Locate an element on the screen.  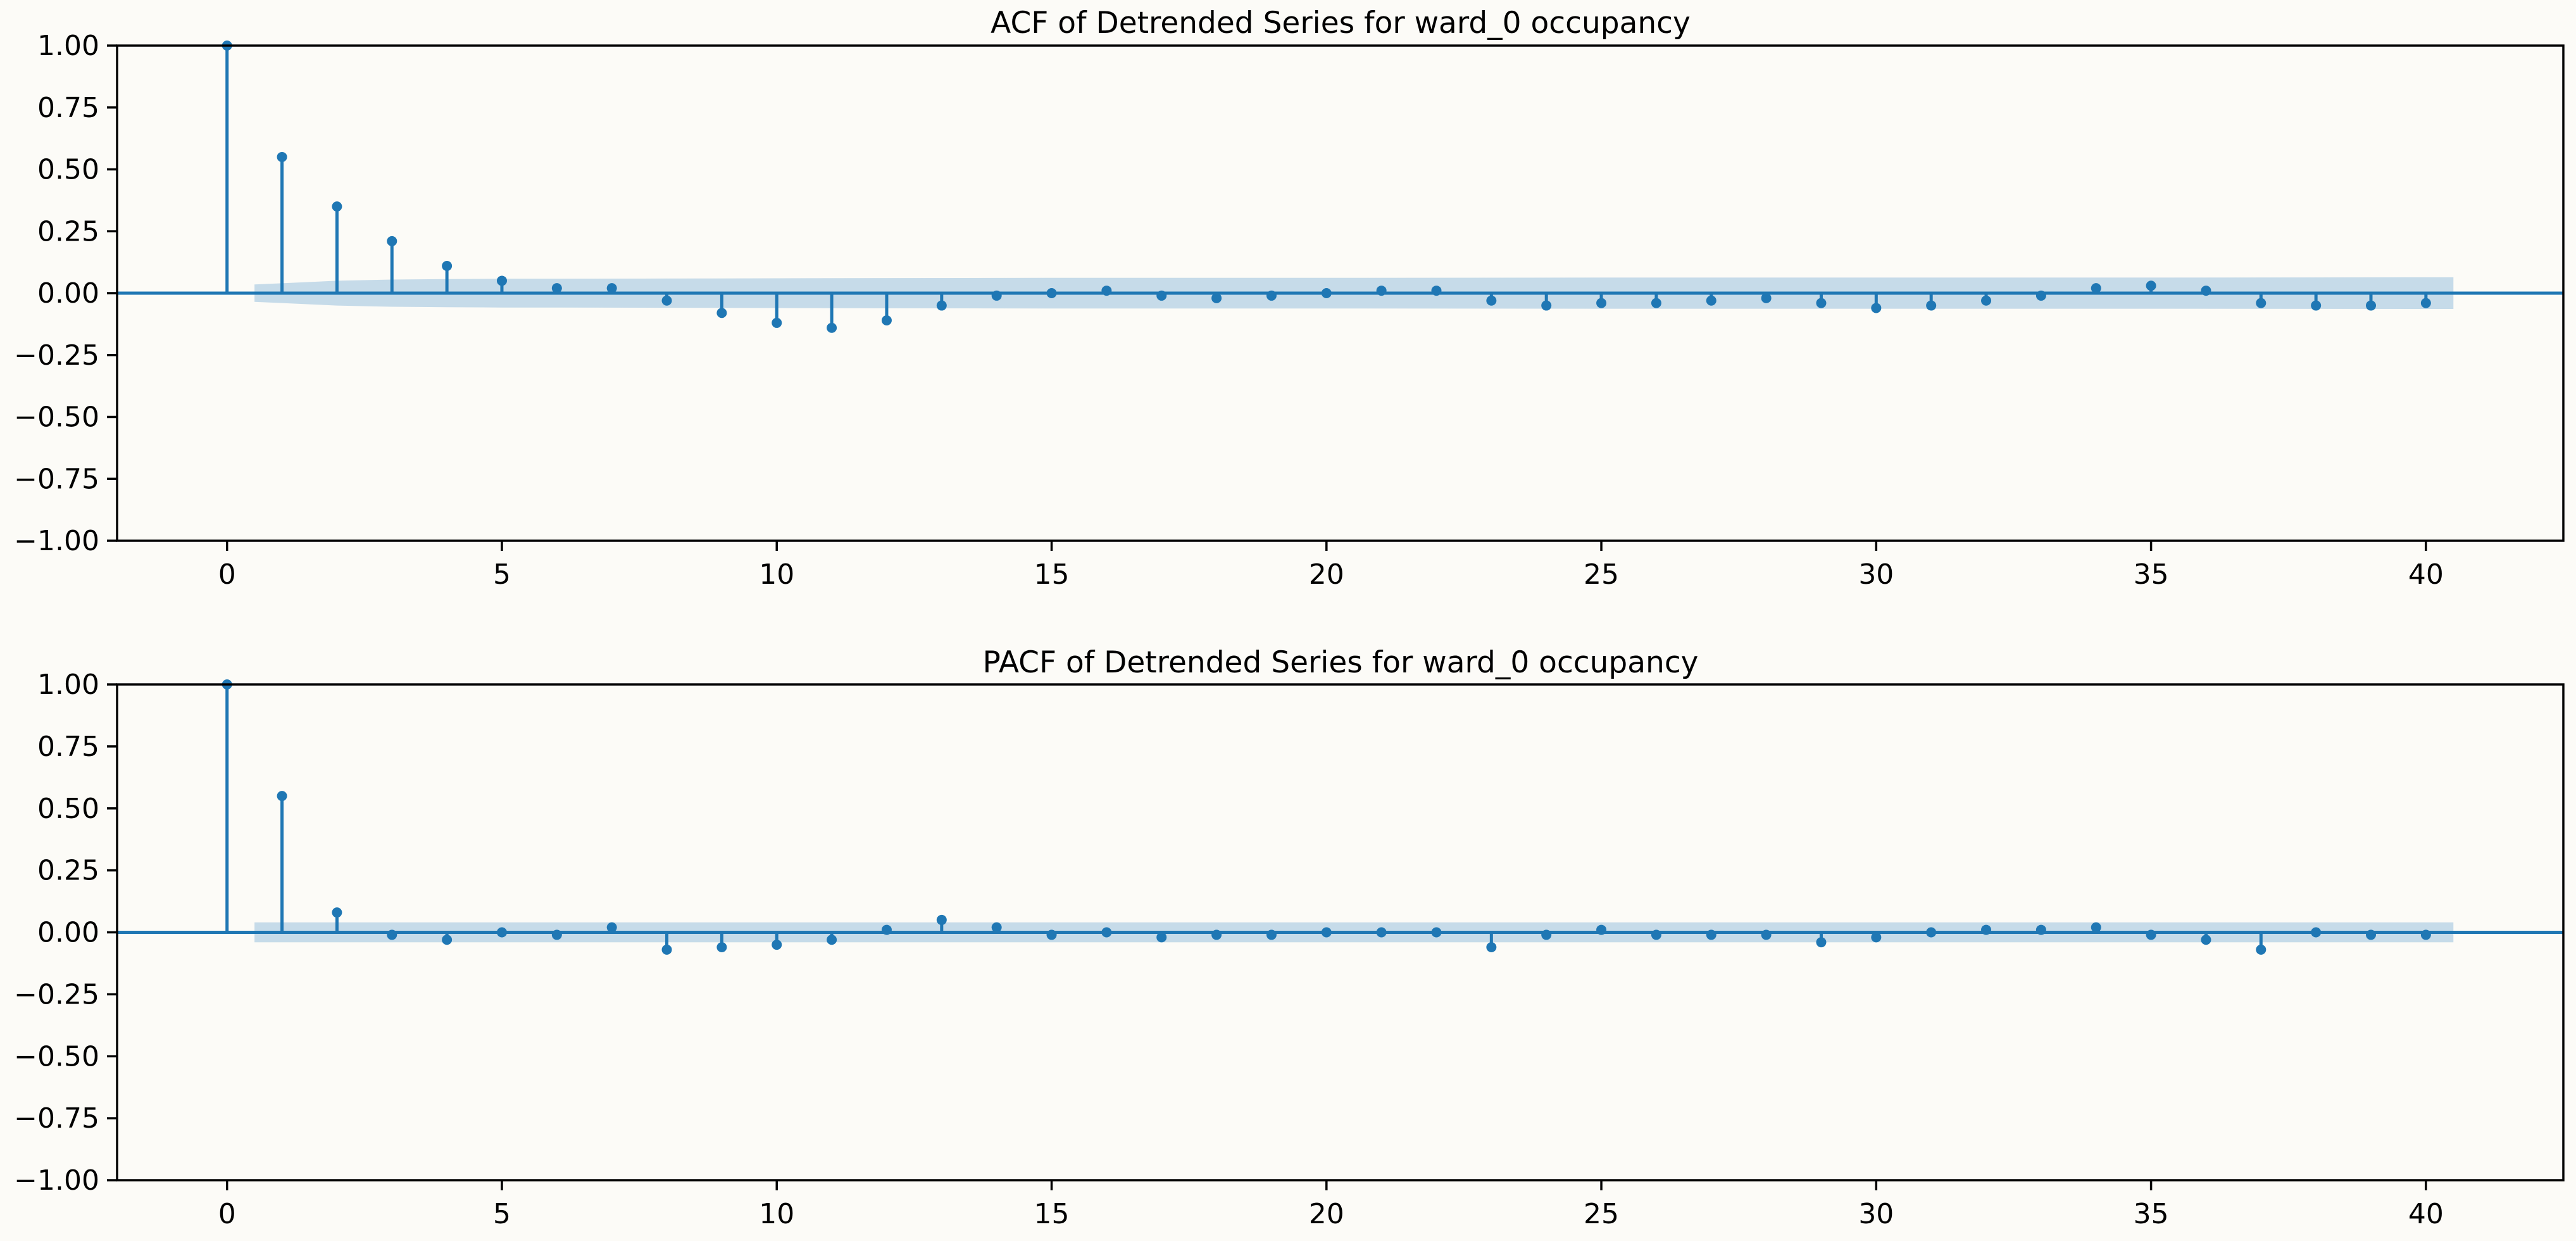
pacf-ytick-label: 1.00 is located at coordinates (68, 685).